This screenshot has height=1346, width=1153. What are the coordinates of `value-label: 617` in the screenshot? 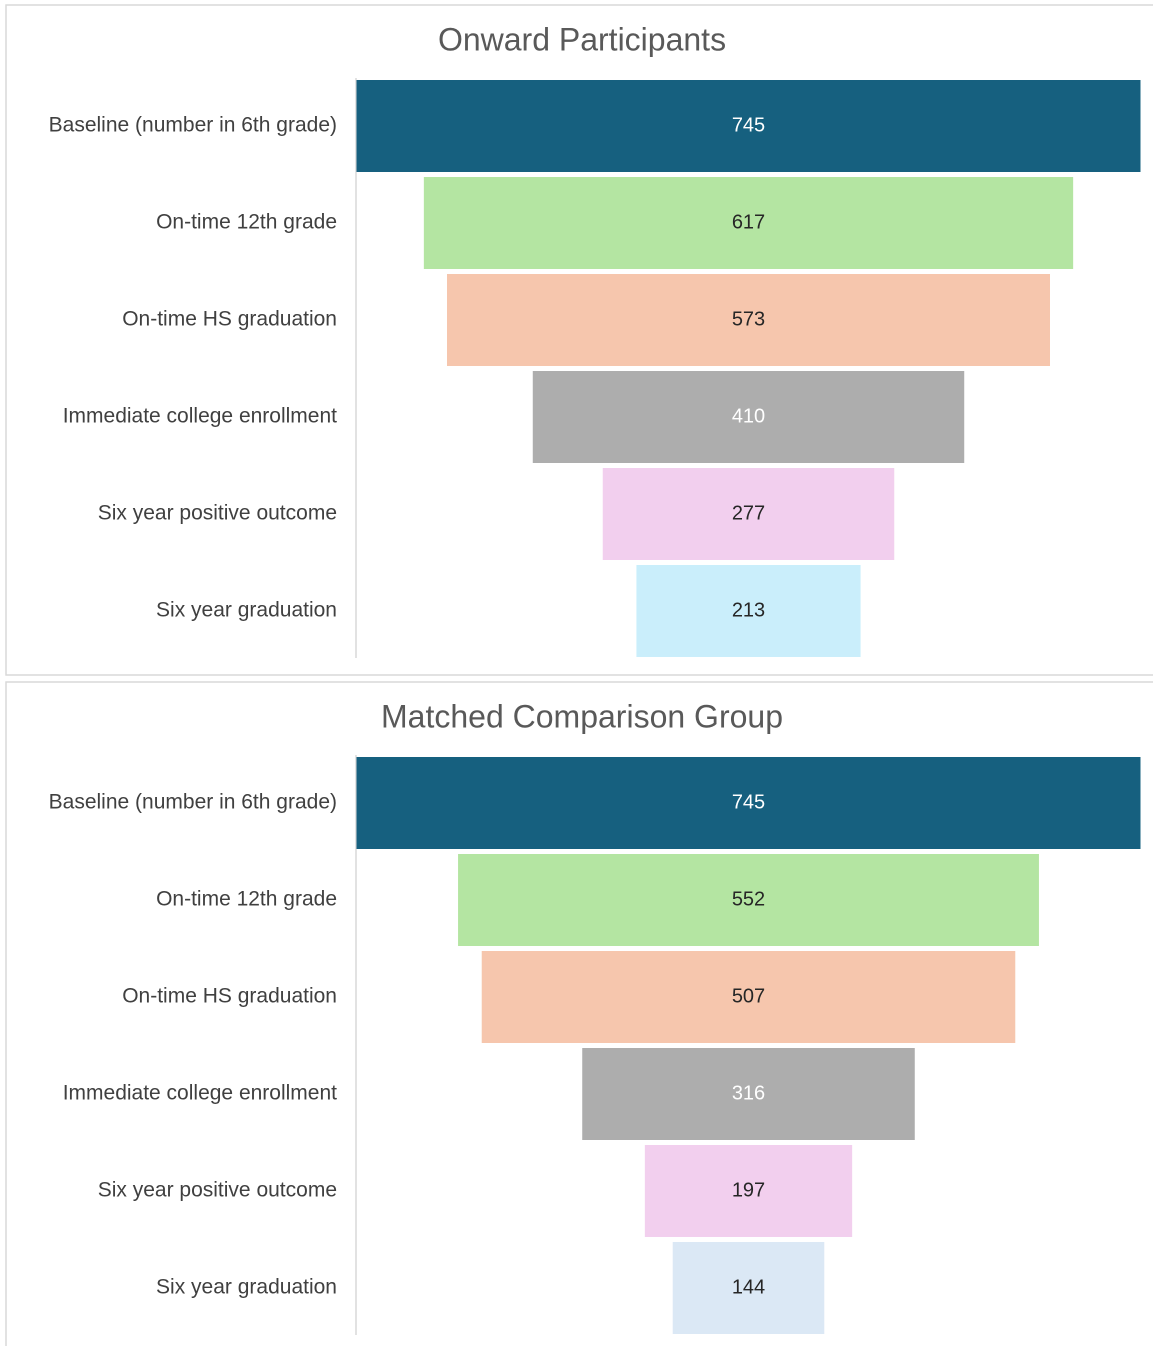 It's located at (748, 222).